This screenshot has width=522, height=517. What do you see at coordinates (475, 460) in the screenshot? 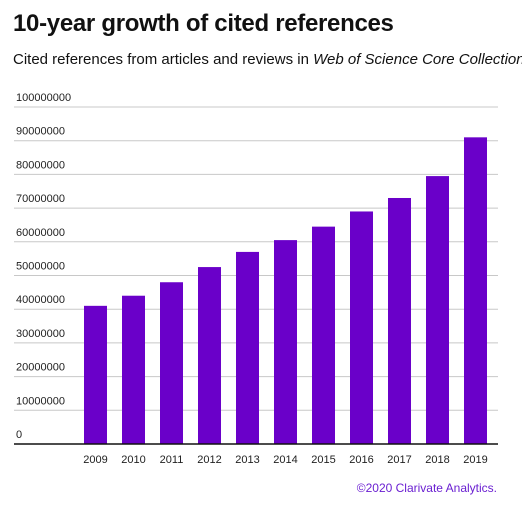
I see `x-tick-label: 2019` at bounding box center [475, 460].